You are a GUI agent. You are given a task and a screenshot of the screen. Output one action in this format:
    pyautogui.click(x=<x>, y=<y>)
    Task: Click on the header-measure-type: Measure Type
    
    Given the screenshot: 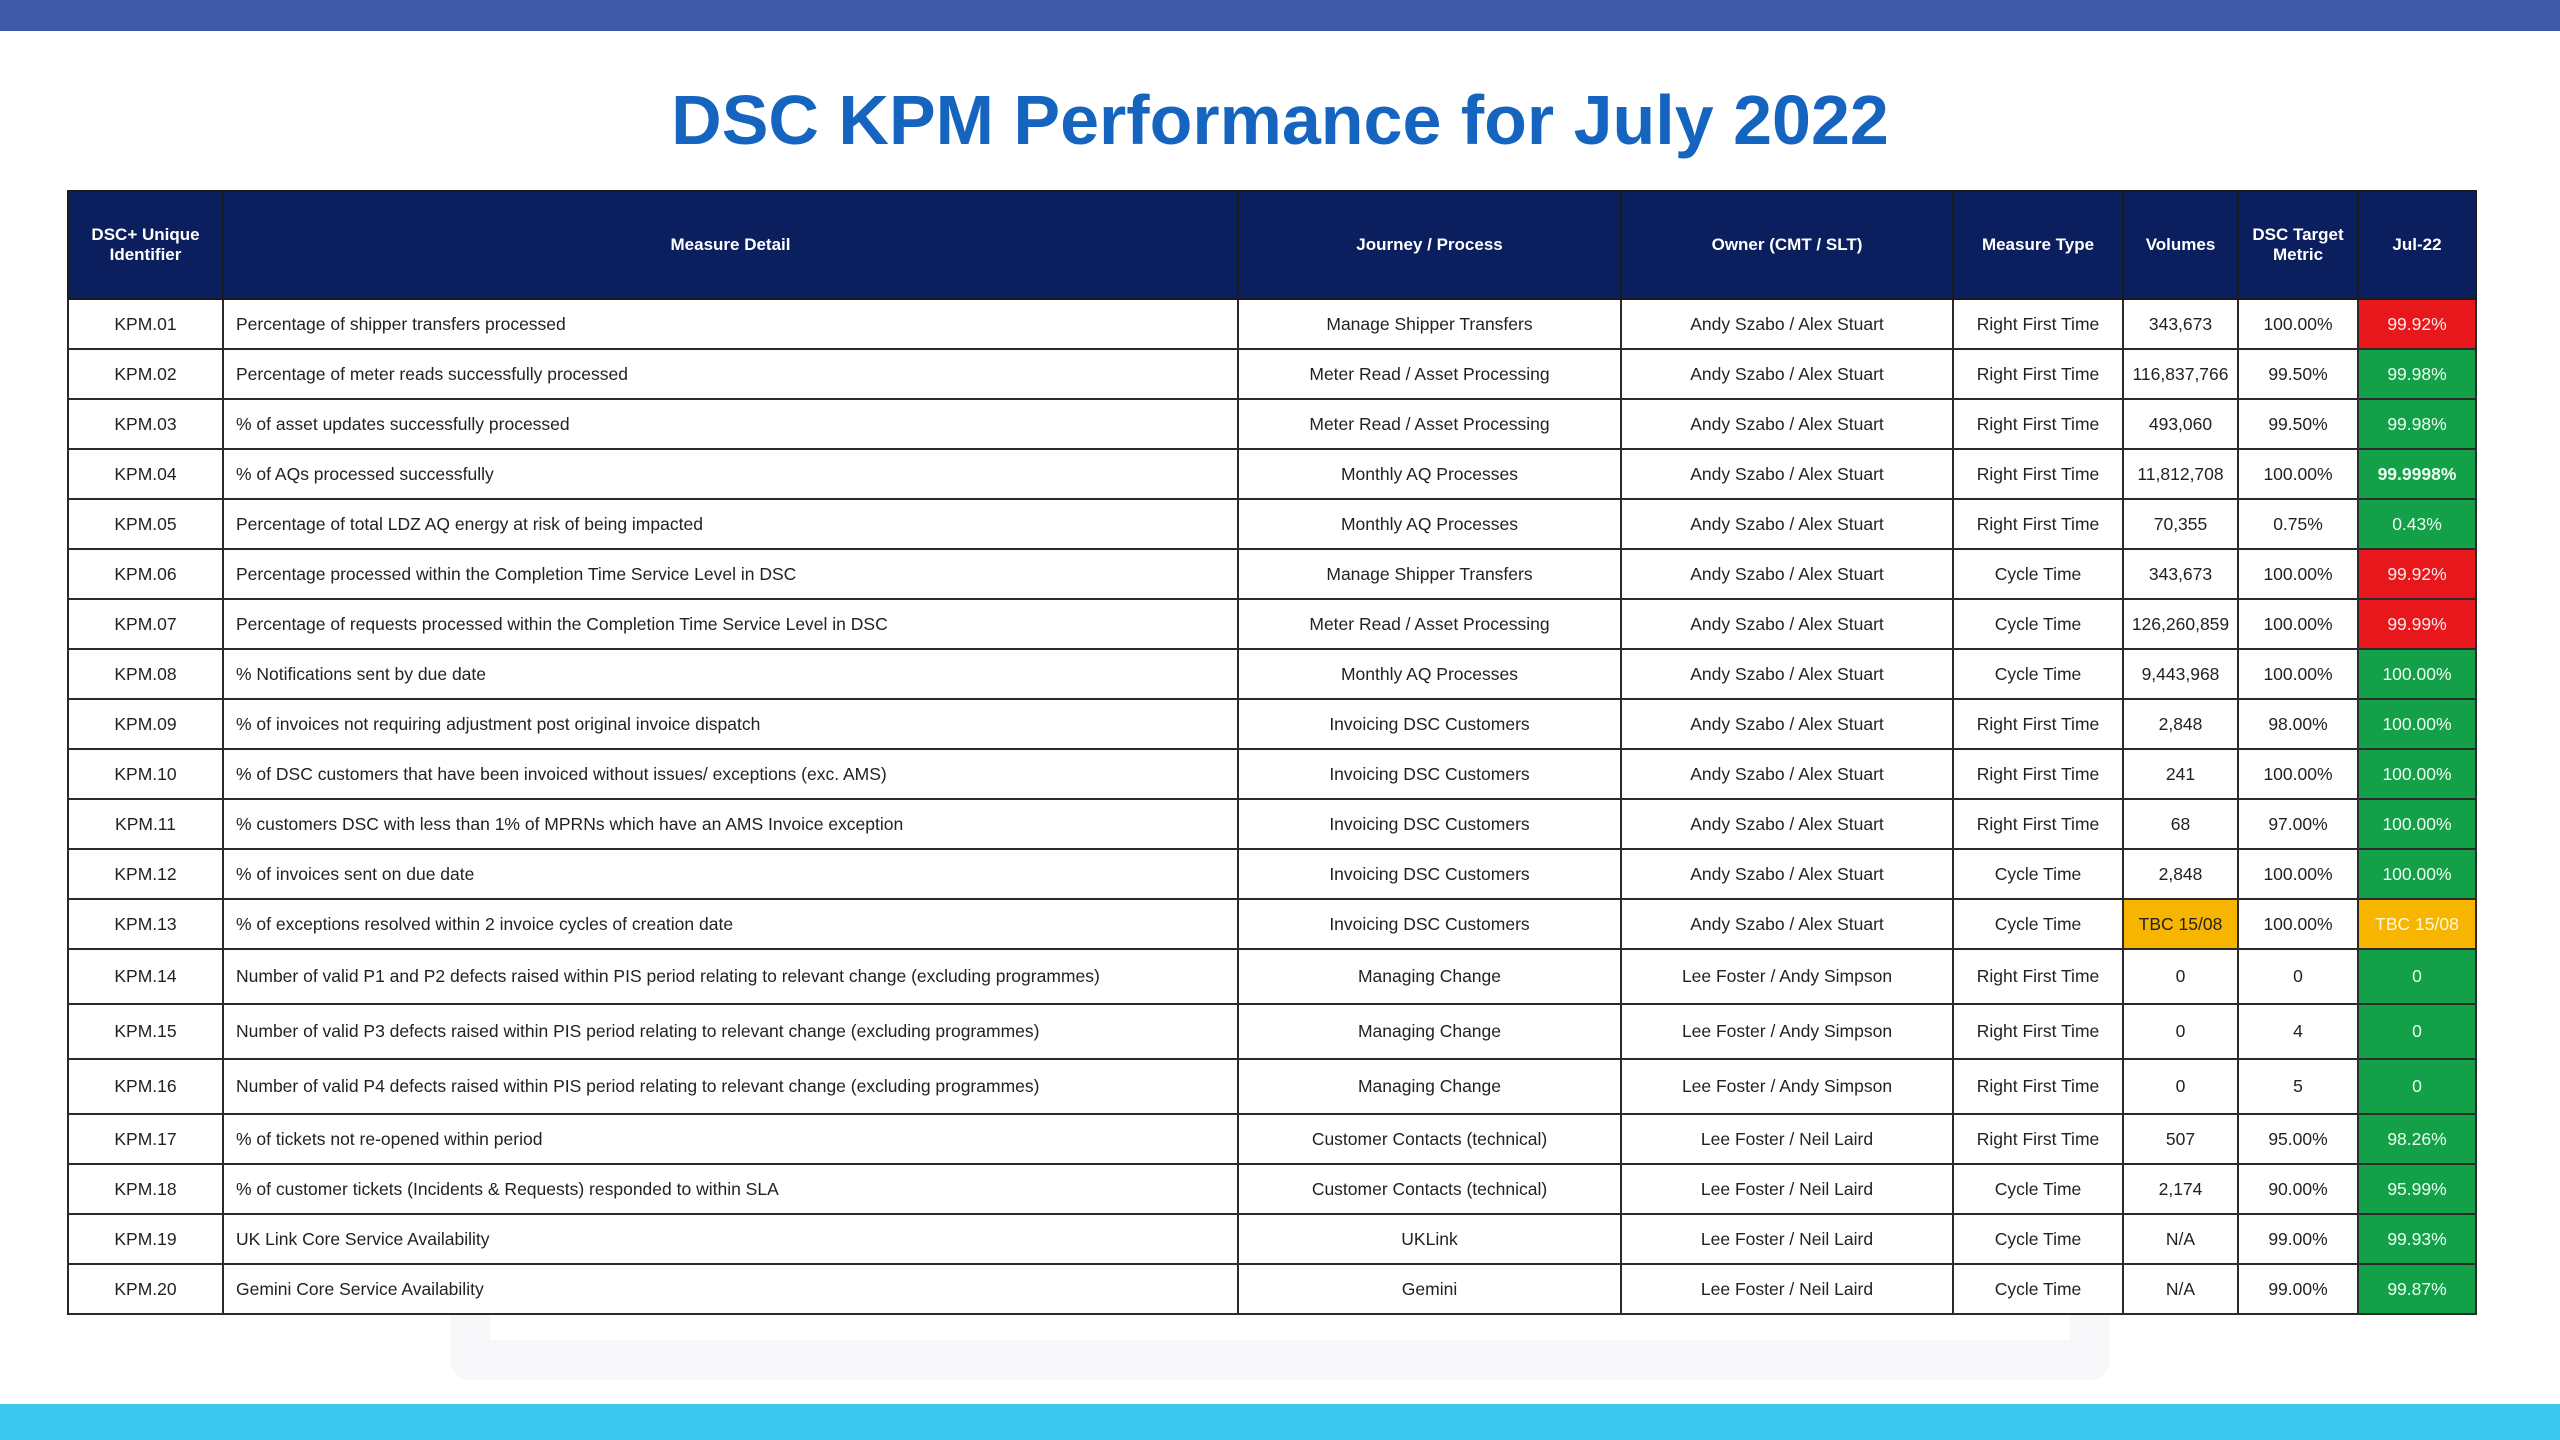 What is the action you would take?
    pyautogui.click(x=2038, y=245)
    